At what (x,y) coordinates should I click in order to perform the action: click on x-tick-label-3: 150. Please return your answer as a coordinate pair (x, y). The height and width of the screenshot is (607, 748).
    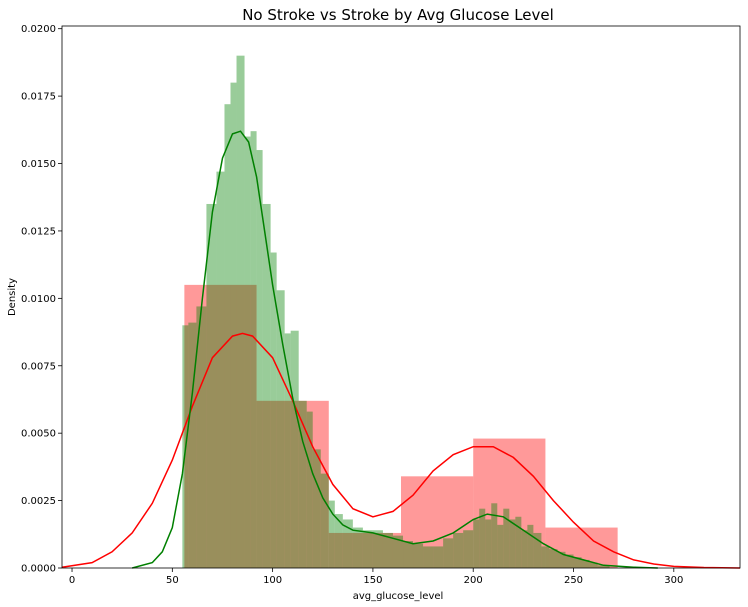
    Looking at the image, I should click on (372, 580).